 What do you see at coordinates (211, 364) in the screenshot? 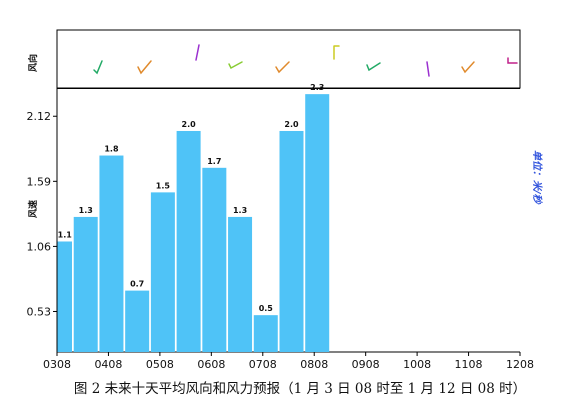
I see `x-tick-label: 0608` at bounding box center [211, 364].